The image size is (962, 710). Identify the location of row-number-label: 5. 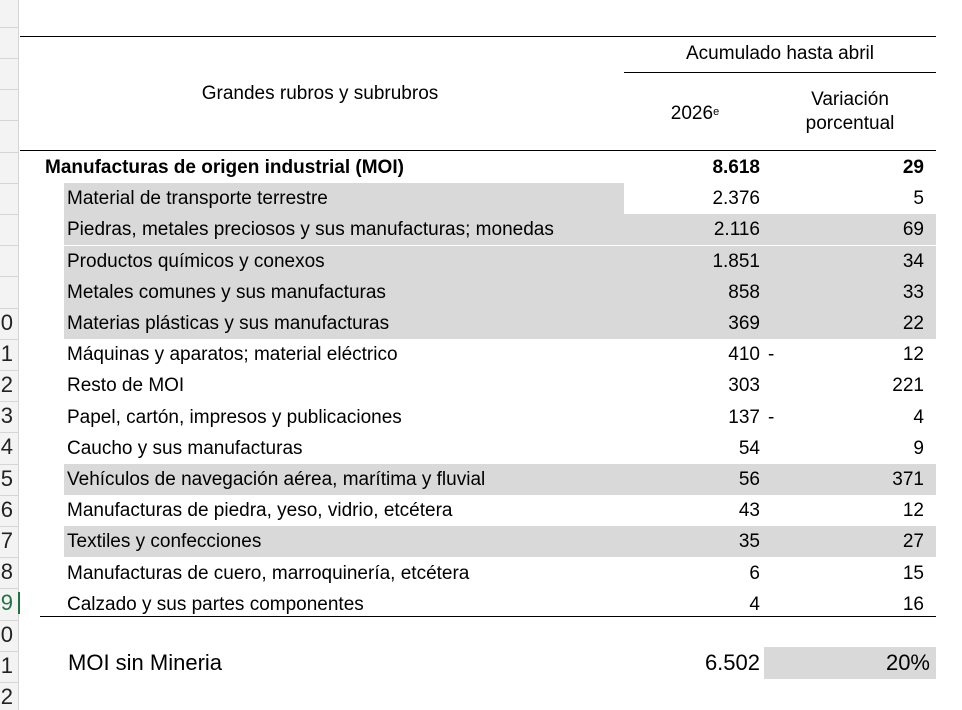
(6, 478).